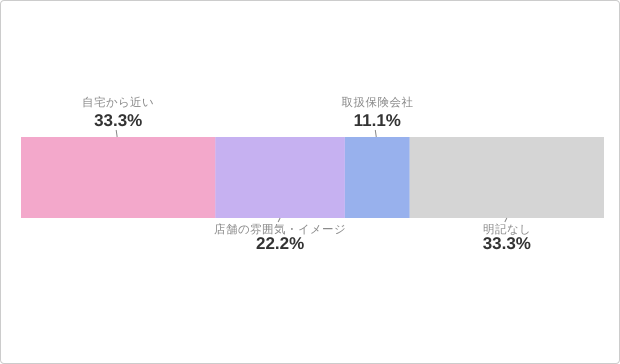  I want to click on series-label: 明記なし, so click(506, 229).